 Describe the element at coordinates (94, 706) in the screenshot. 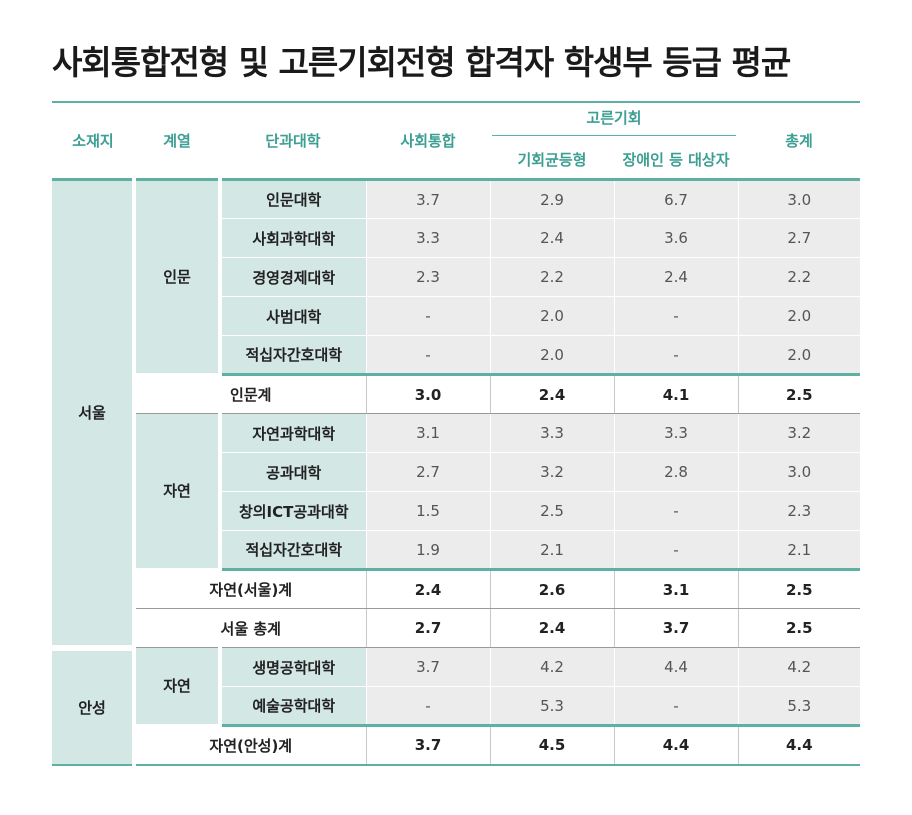

I see `region-anseong: 안성` at that location.